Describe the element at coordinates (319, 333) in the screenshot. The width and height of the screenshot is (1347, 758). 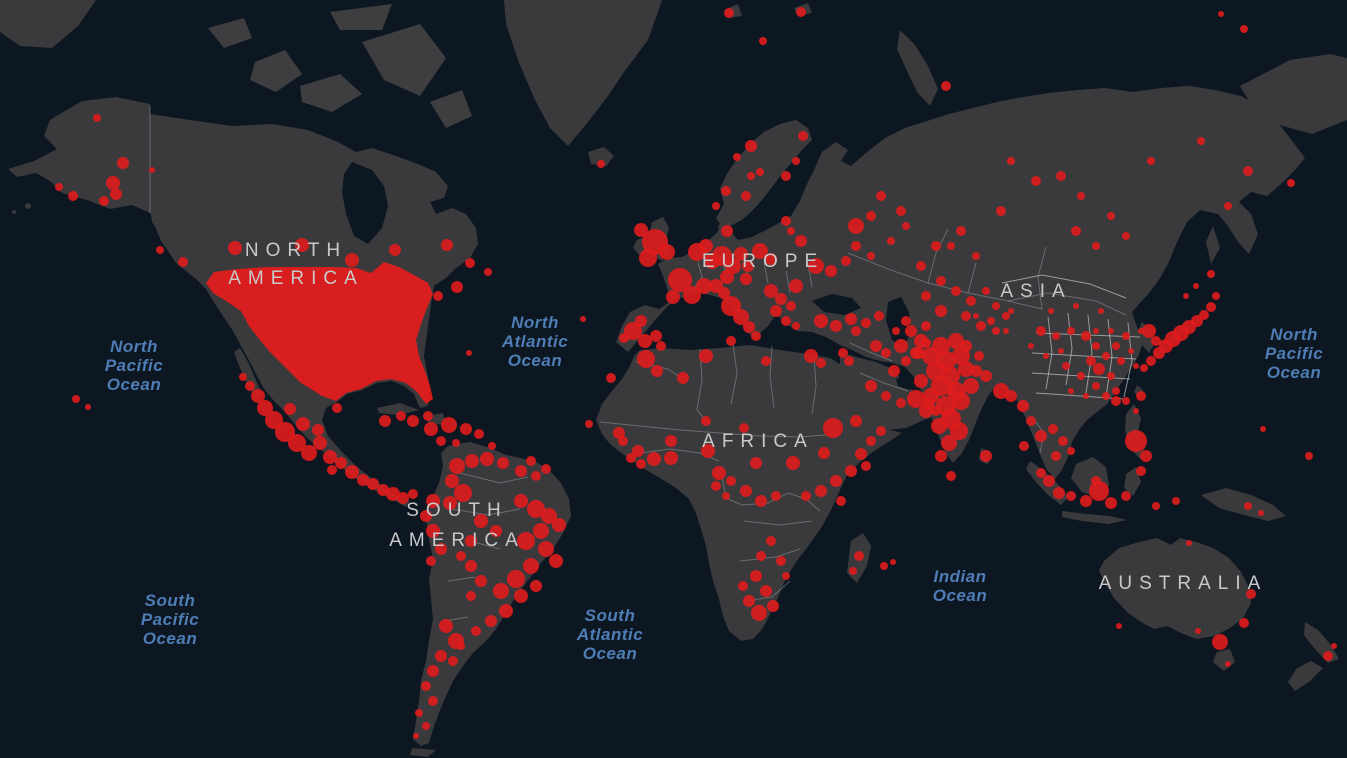
I see `usa-case-blob` at that location.